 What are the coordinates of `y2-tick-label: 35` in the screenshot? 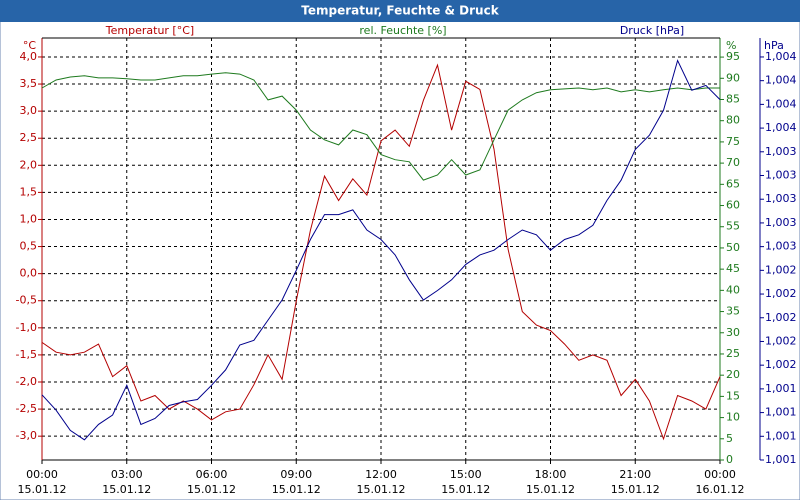 It's located at (733, 311).